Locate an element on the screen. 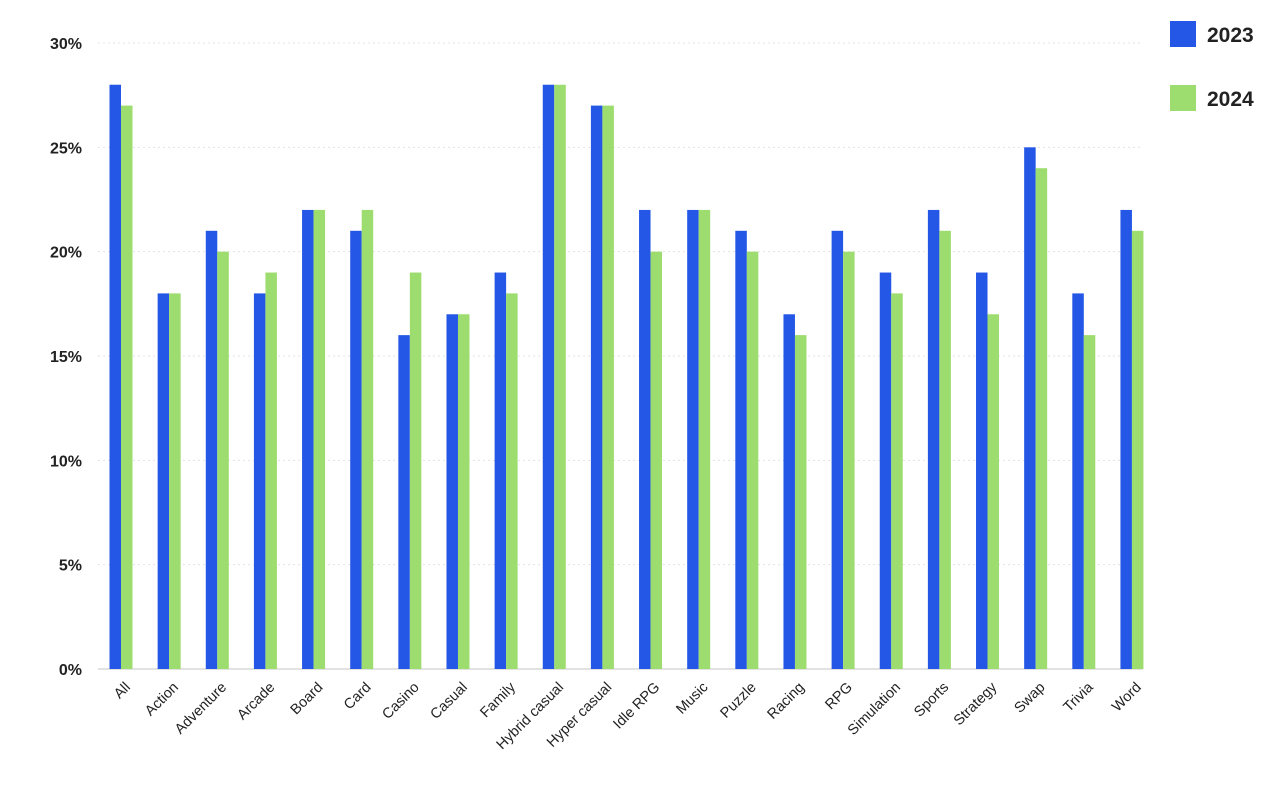 The width and height of the screenshot is (1280, 793). x-tick-label: Action is located at coordinates (162, 700).